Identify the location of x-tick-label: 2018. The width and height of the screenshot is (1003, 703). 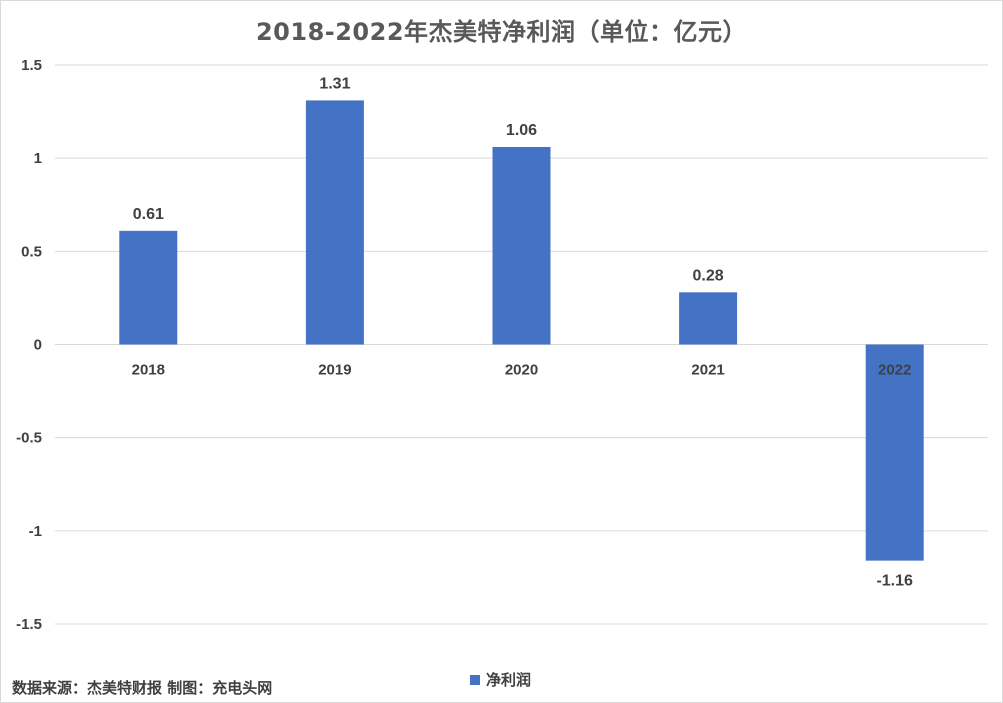
(148, 370).